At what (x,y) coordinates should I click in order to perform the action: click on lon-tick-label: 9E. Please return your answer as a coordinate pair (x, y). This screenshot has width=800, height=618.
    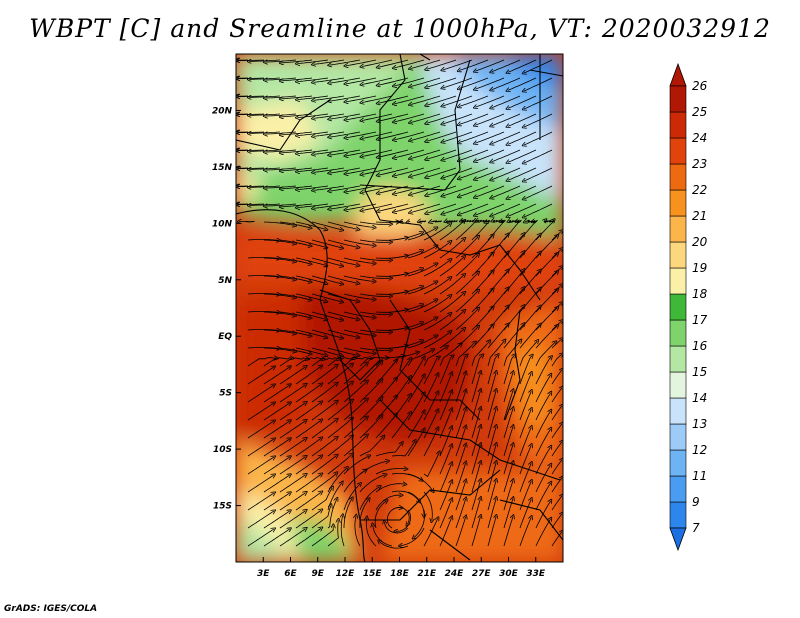
    Looking at the image, I should click on (318, 574).